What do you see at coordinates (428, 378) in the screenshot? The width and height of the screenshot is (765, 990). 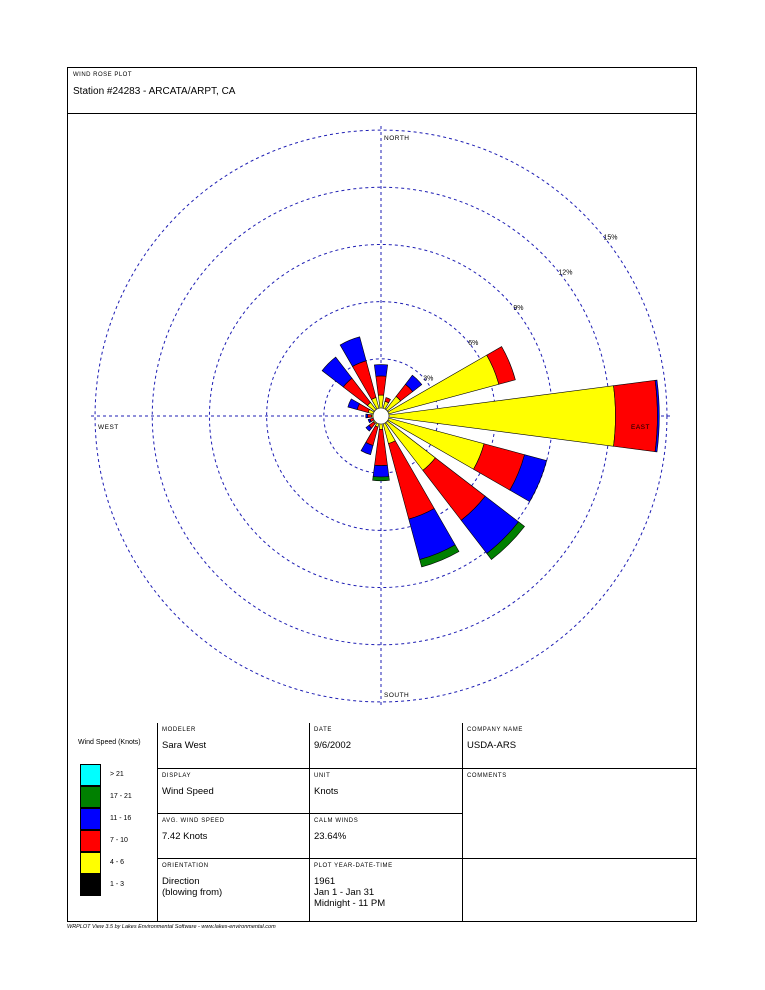 I see `ring-label: 3%` at bounding box center [428, 378].